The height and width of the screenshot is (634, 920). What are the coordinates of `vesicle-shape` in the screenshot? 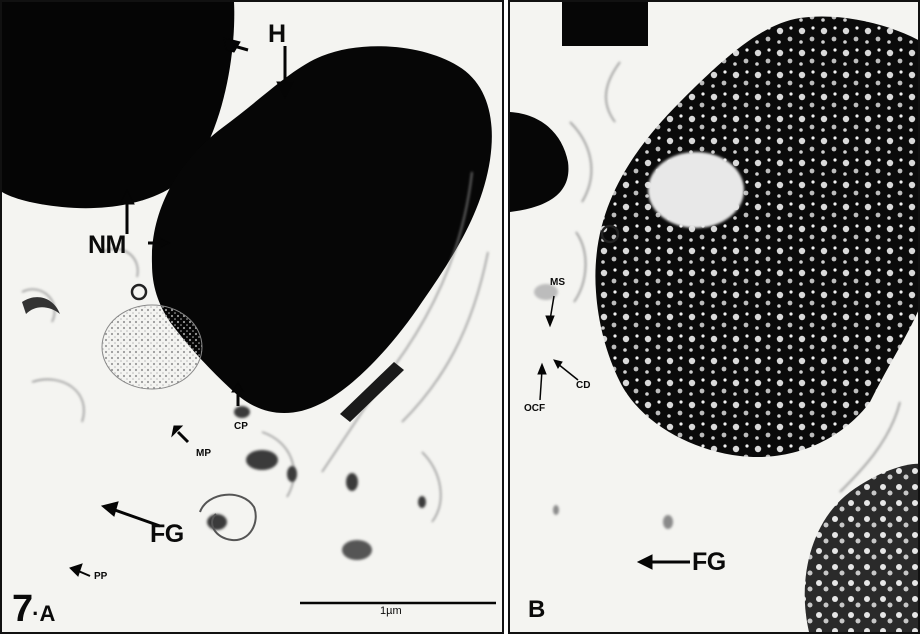 It's located at (152, 347).